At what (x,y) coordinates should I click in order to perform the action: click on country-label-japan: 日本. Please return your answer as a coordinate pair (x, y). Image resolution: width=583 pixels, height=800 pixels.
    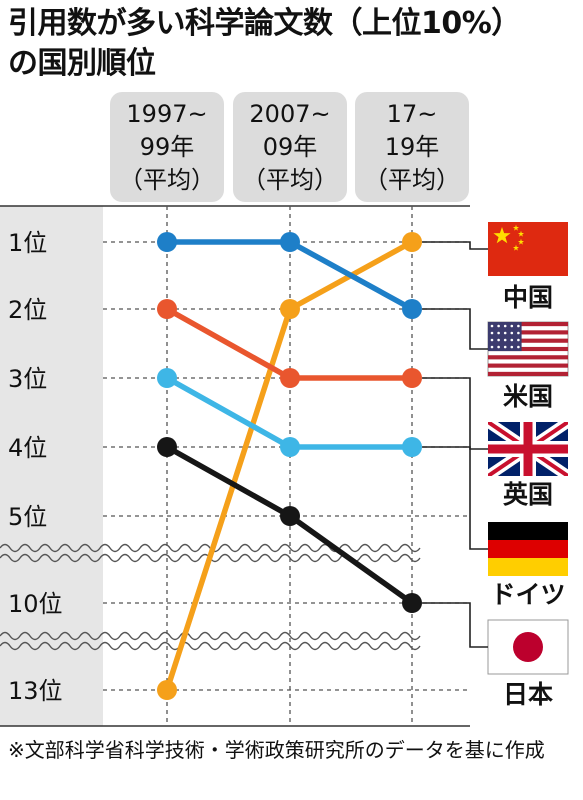
    Looking at the image, I should click on (528, 694).